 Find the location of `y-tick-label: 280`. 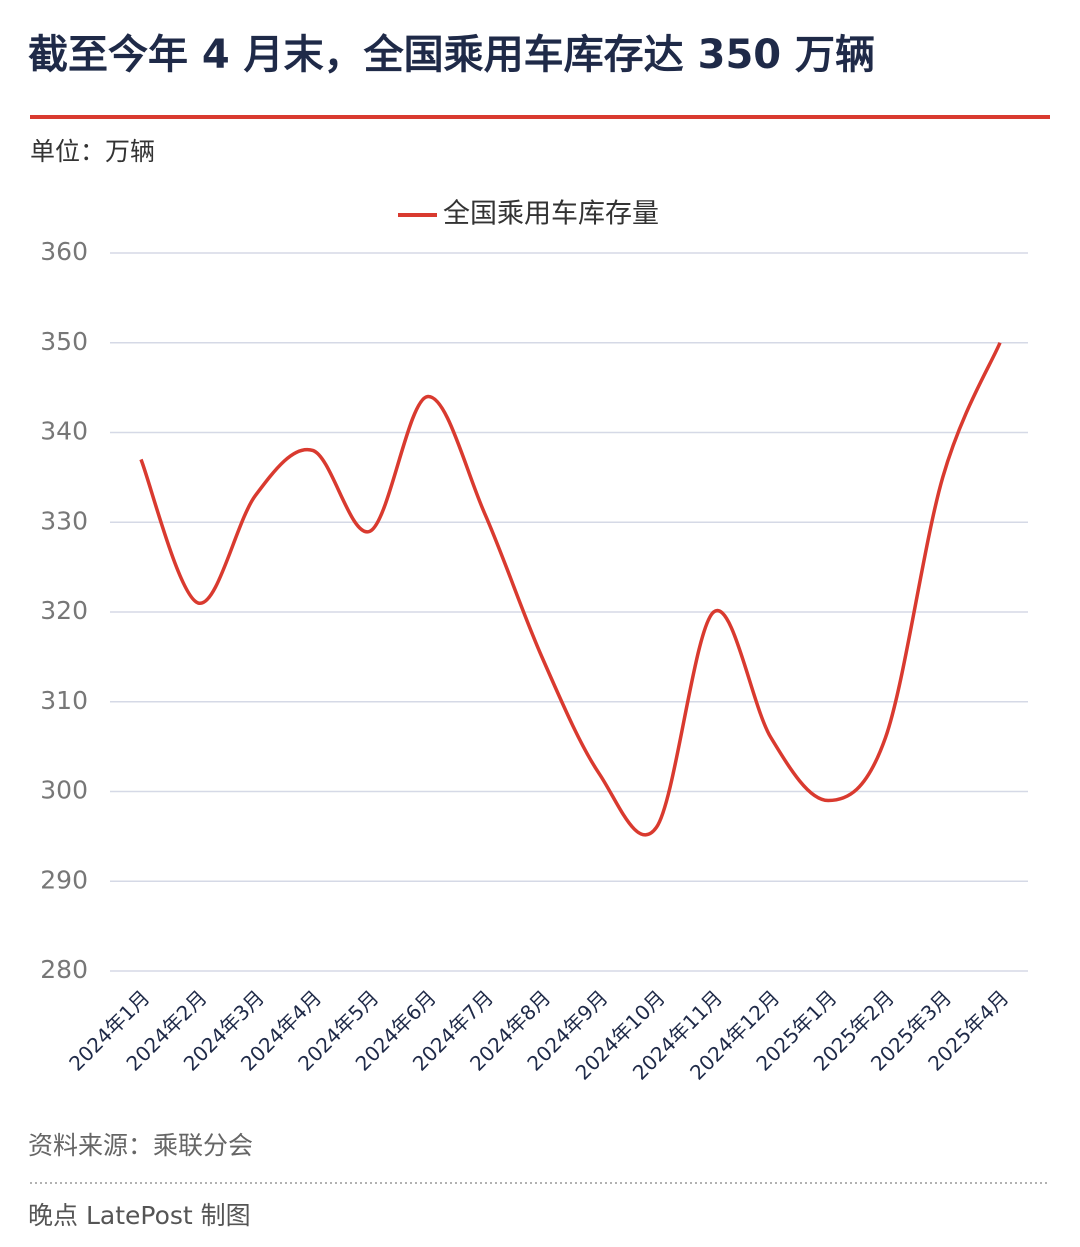

y-tick-label: 280 is located at coordinates (64, 969).